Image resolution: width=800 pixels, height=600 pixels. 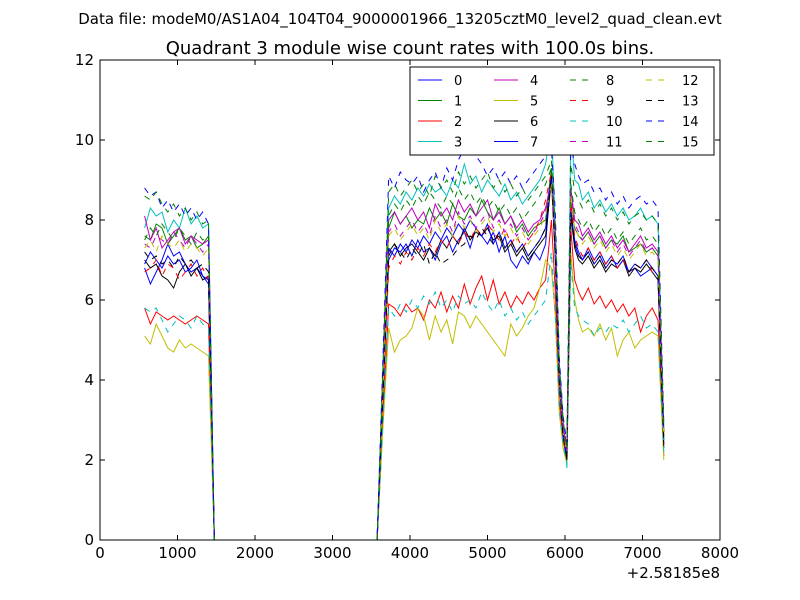 I want to click on legend-label-4: 4, so click(x=534, y=81).